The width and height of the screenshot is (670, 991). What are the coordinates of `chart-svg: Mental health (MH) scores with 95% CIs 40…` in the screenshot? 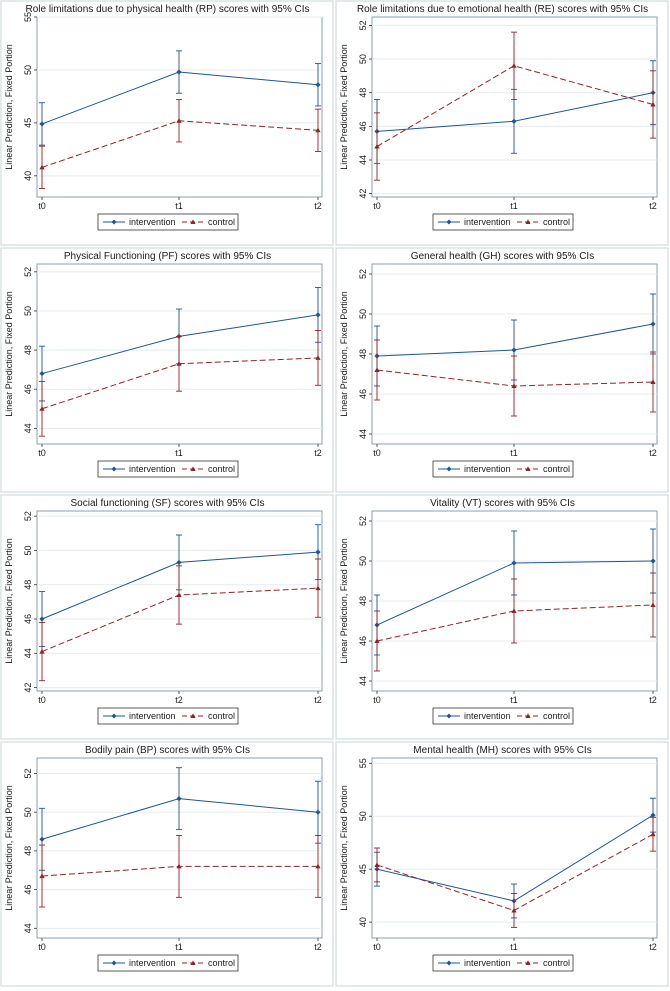 It's located at (502, 864).